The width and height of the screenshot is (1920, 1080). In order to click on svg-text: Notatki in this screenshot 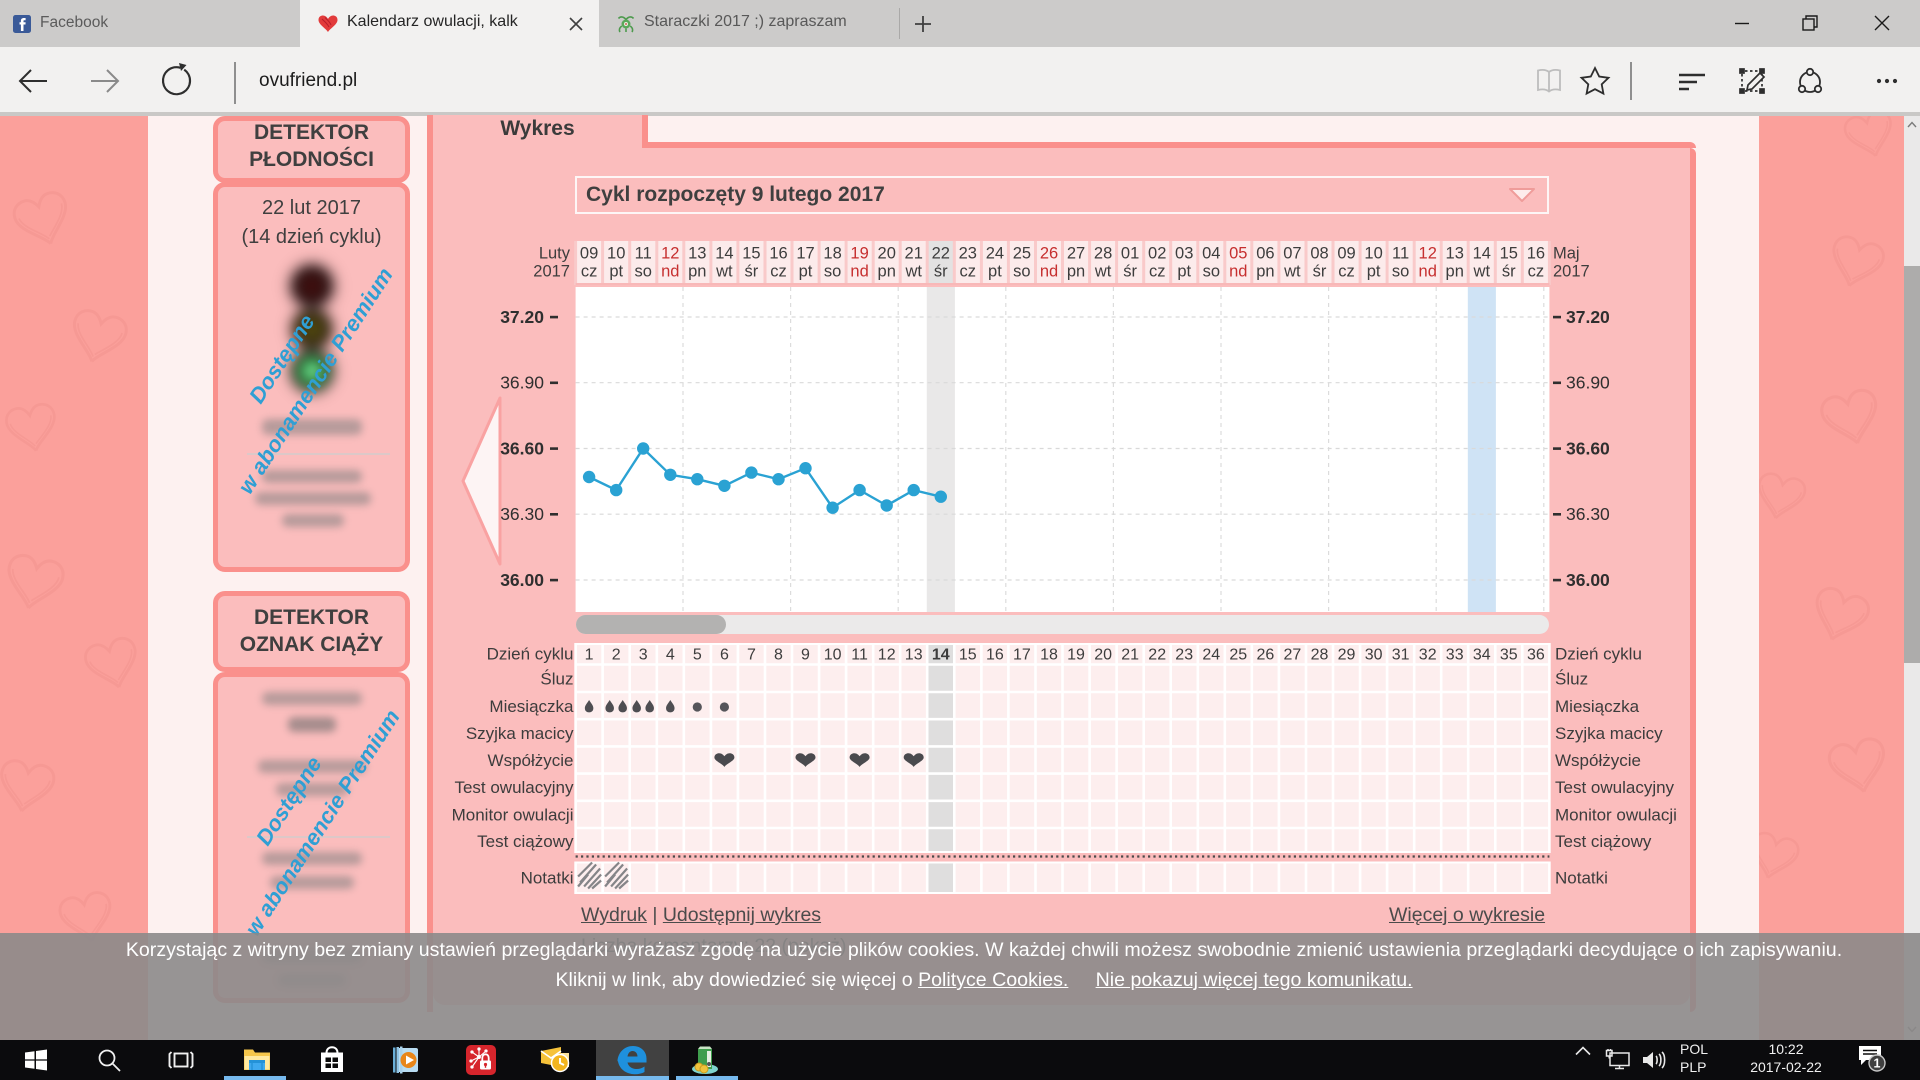, I will do `click(1581, 878)`.